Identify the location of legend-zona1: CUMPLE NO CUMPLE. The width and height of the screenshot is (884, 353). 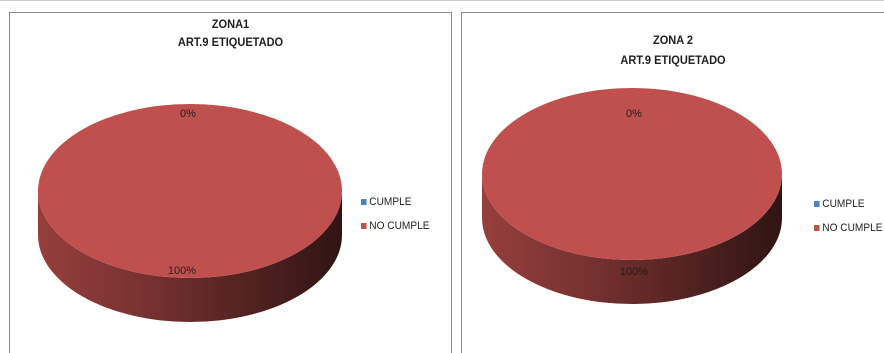
(398, 218).